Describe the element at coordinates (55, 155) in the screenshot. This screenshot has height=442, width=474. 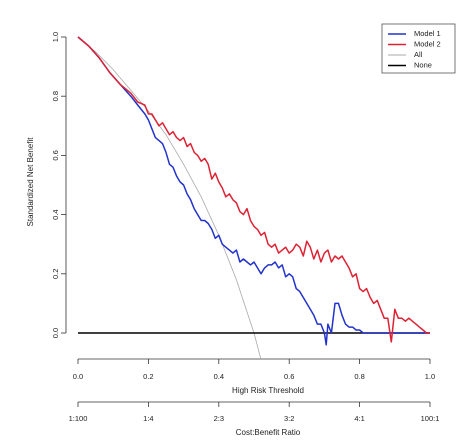
I see `y-tick-label: 0.6` at that location.